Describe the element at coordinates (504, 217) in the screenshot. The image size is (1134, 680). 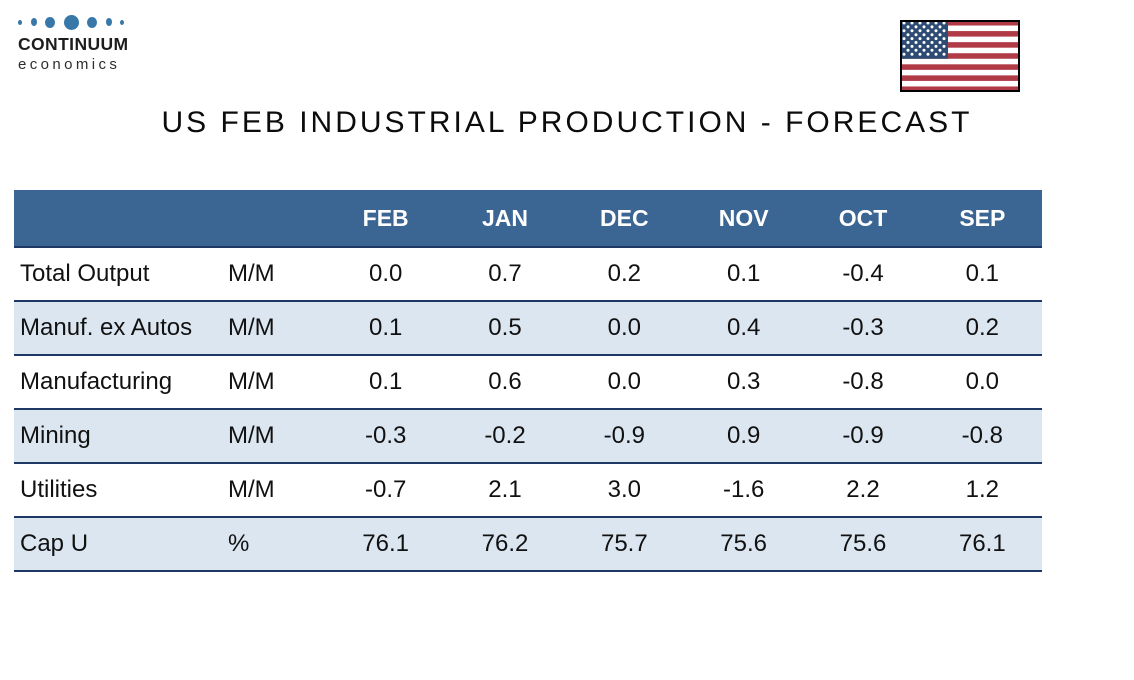
I see `column-header-jan: JAN` at that location.